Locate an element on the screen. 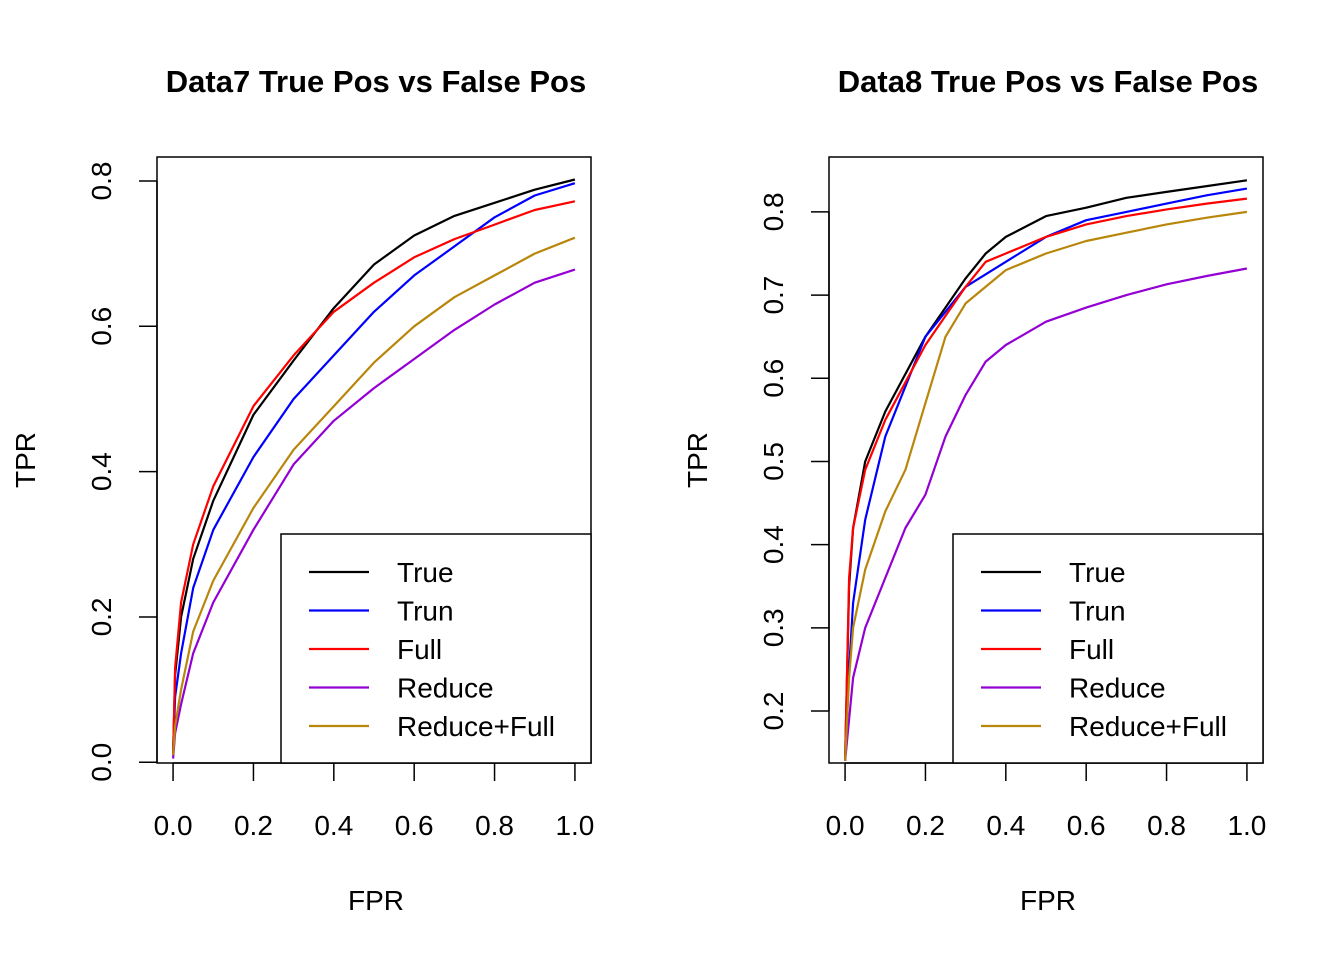 This screenshot has height=960, width=1344. y-tick-label: 0.0 is located at coordinates (101, 762).